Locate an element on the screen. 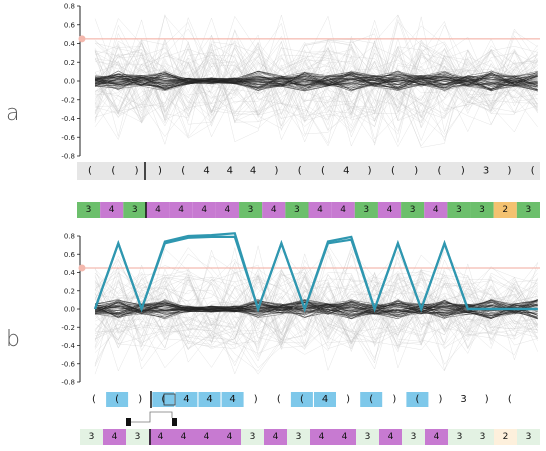 Image resolution: width=546 pixels, height=451 pixels. b-dense-band is located at coordinates (316, 309).